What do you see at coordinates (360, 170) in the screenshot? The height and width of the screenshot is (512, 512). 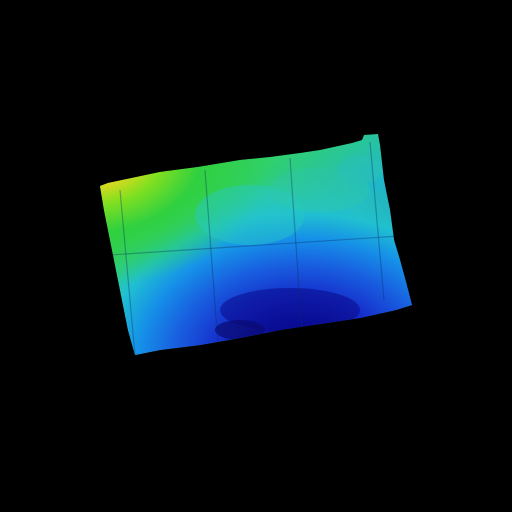 I see `top-right-rise` at bounding box center [360, 170].